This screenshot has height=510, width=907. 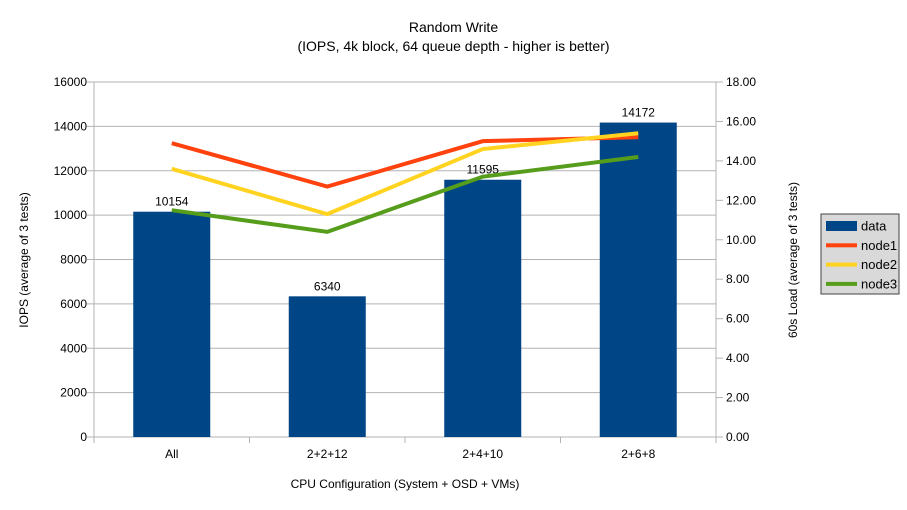 I want to click on right-axis-tick-label: 10.00, so click(x=741, y=240).